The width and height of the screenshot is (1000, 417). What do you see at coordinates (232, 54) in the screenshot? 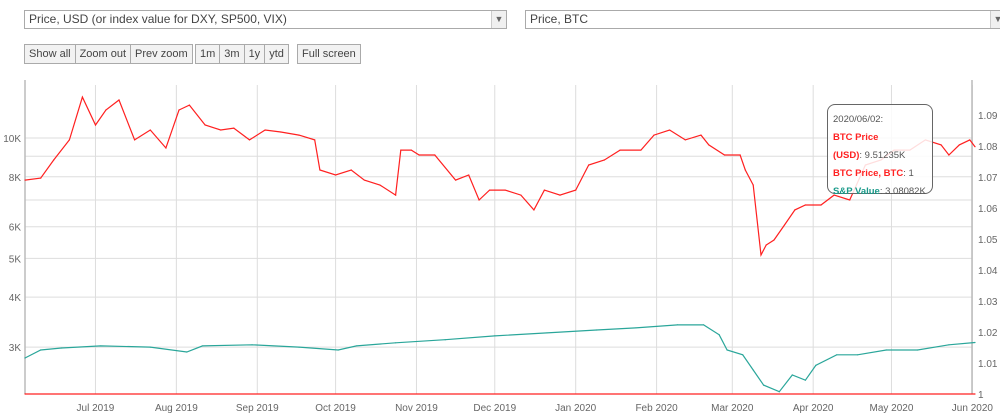
I see `range-3m-button: 3m` at bounding box center [232, 54].